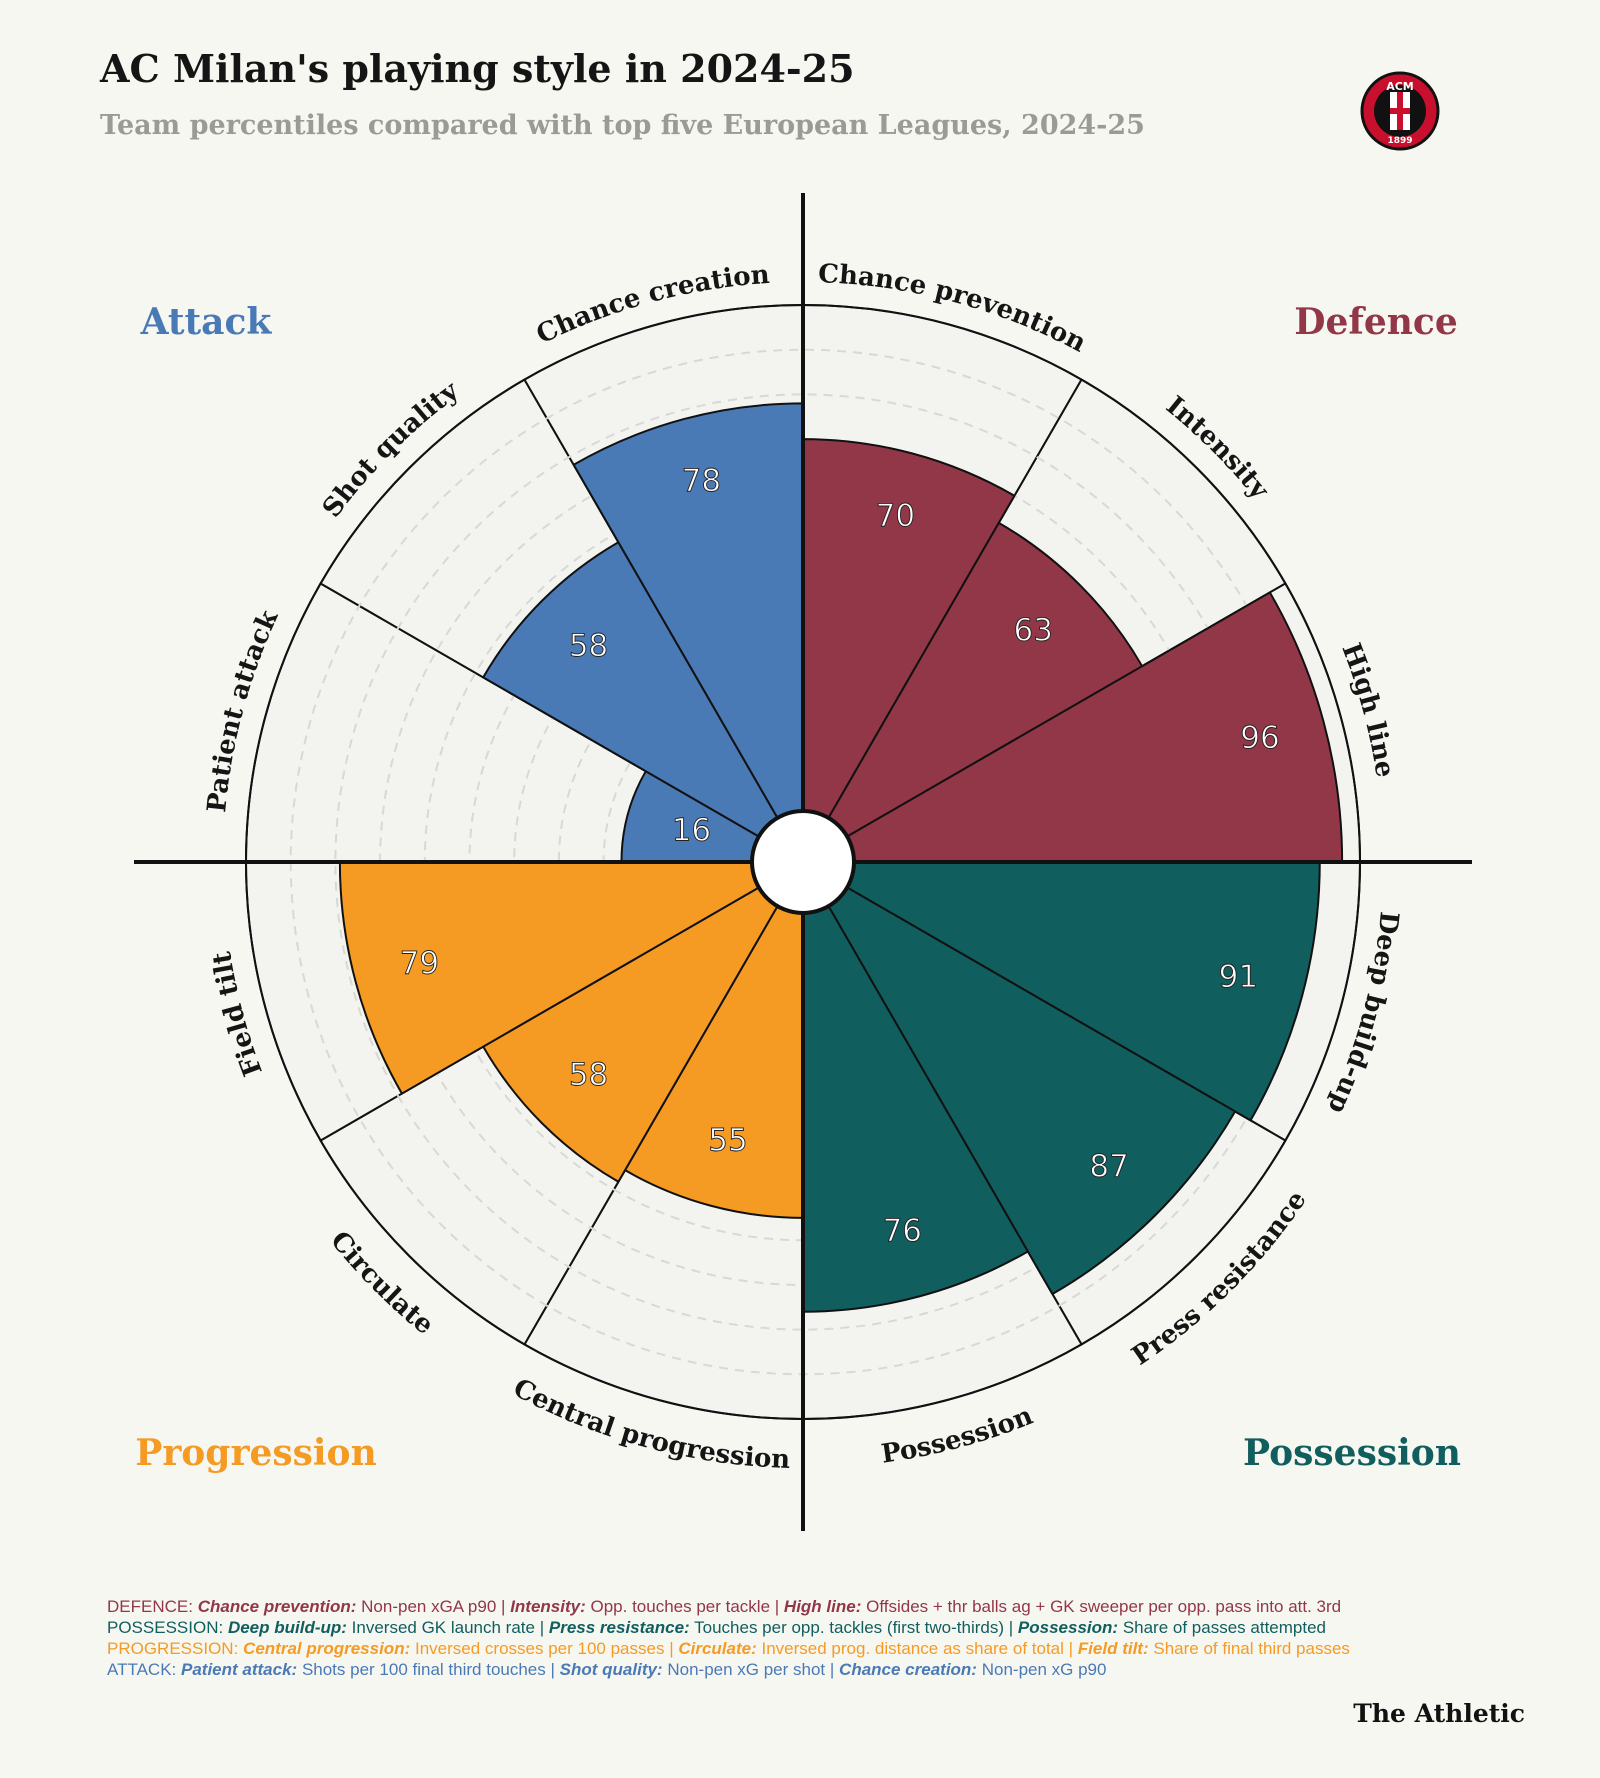 The width and height of the screenshot is (1600, 1778). Describe the element at coordinates (895, 516) in the screenshot. I see `value-label: 70` at that location.